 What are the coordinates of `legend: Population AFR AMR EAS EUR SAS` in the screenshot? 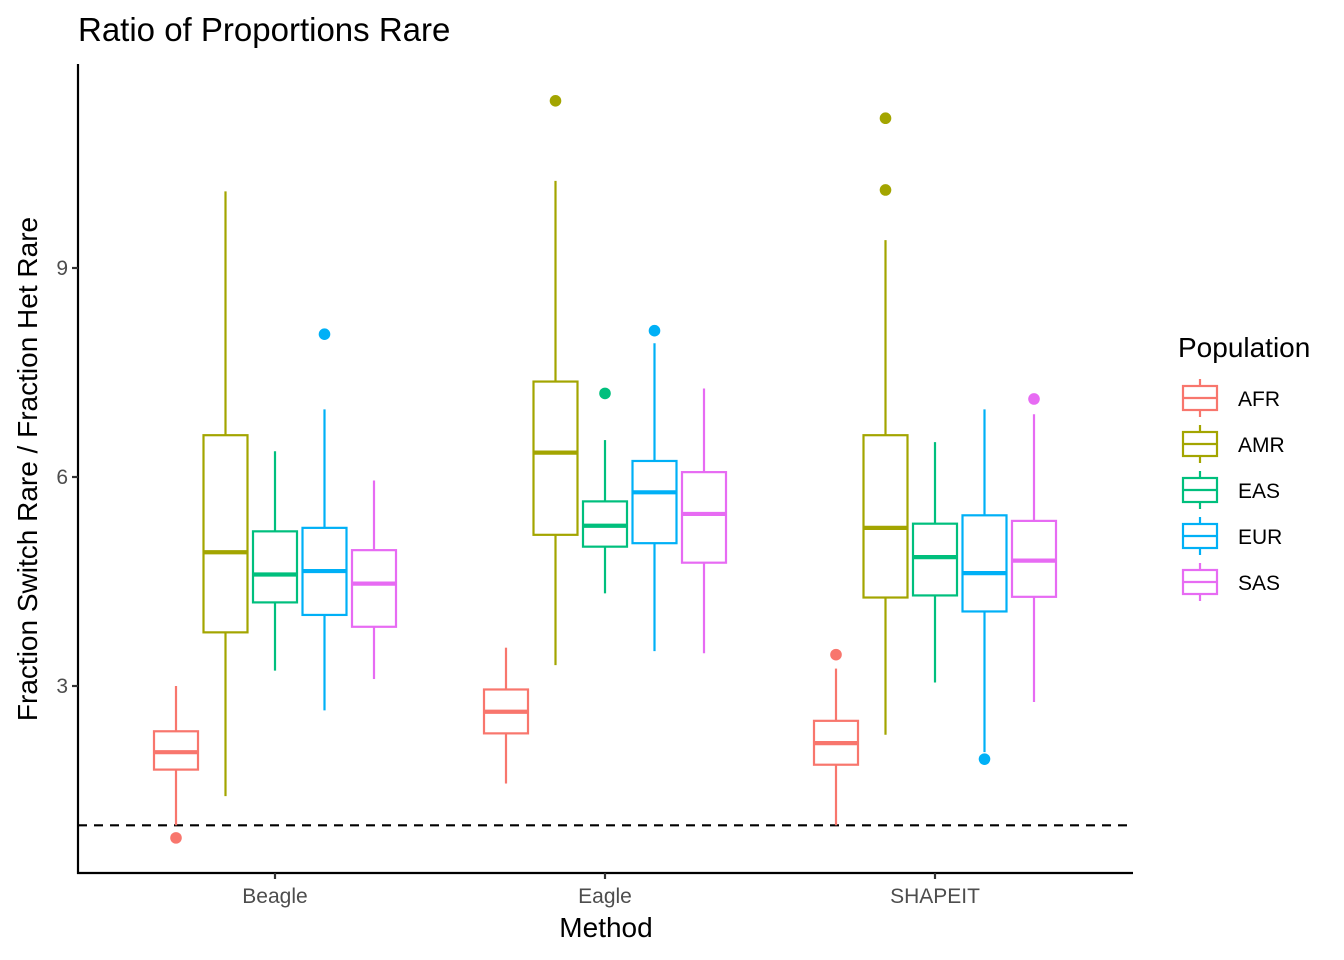 It's located at (1244, 466).